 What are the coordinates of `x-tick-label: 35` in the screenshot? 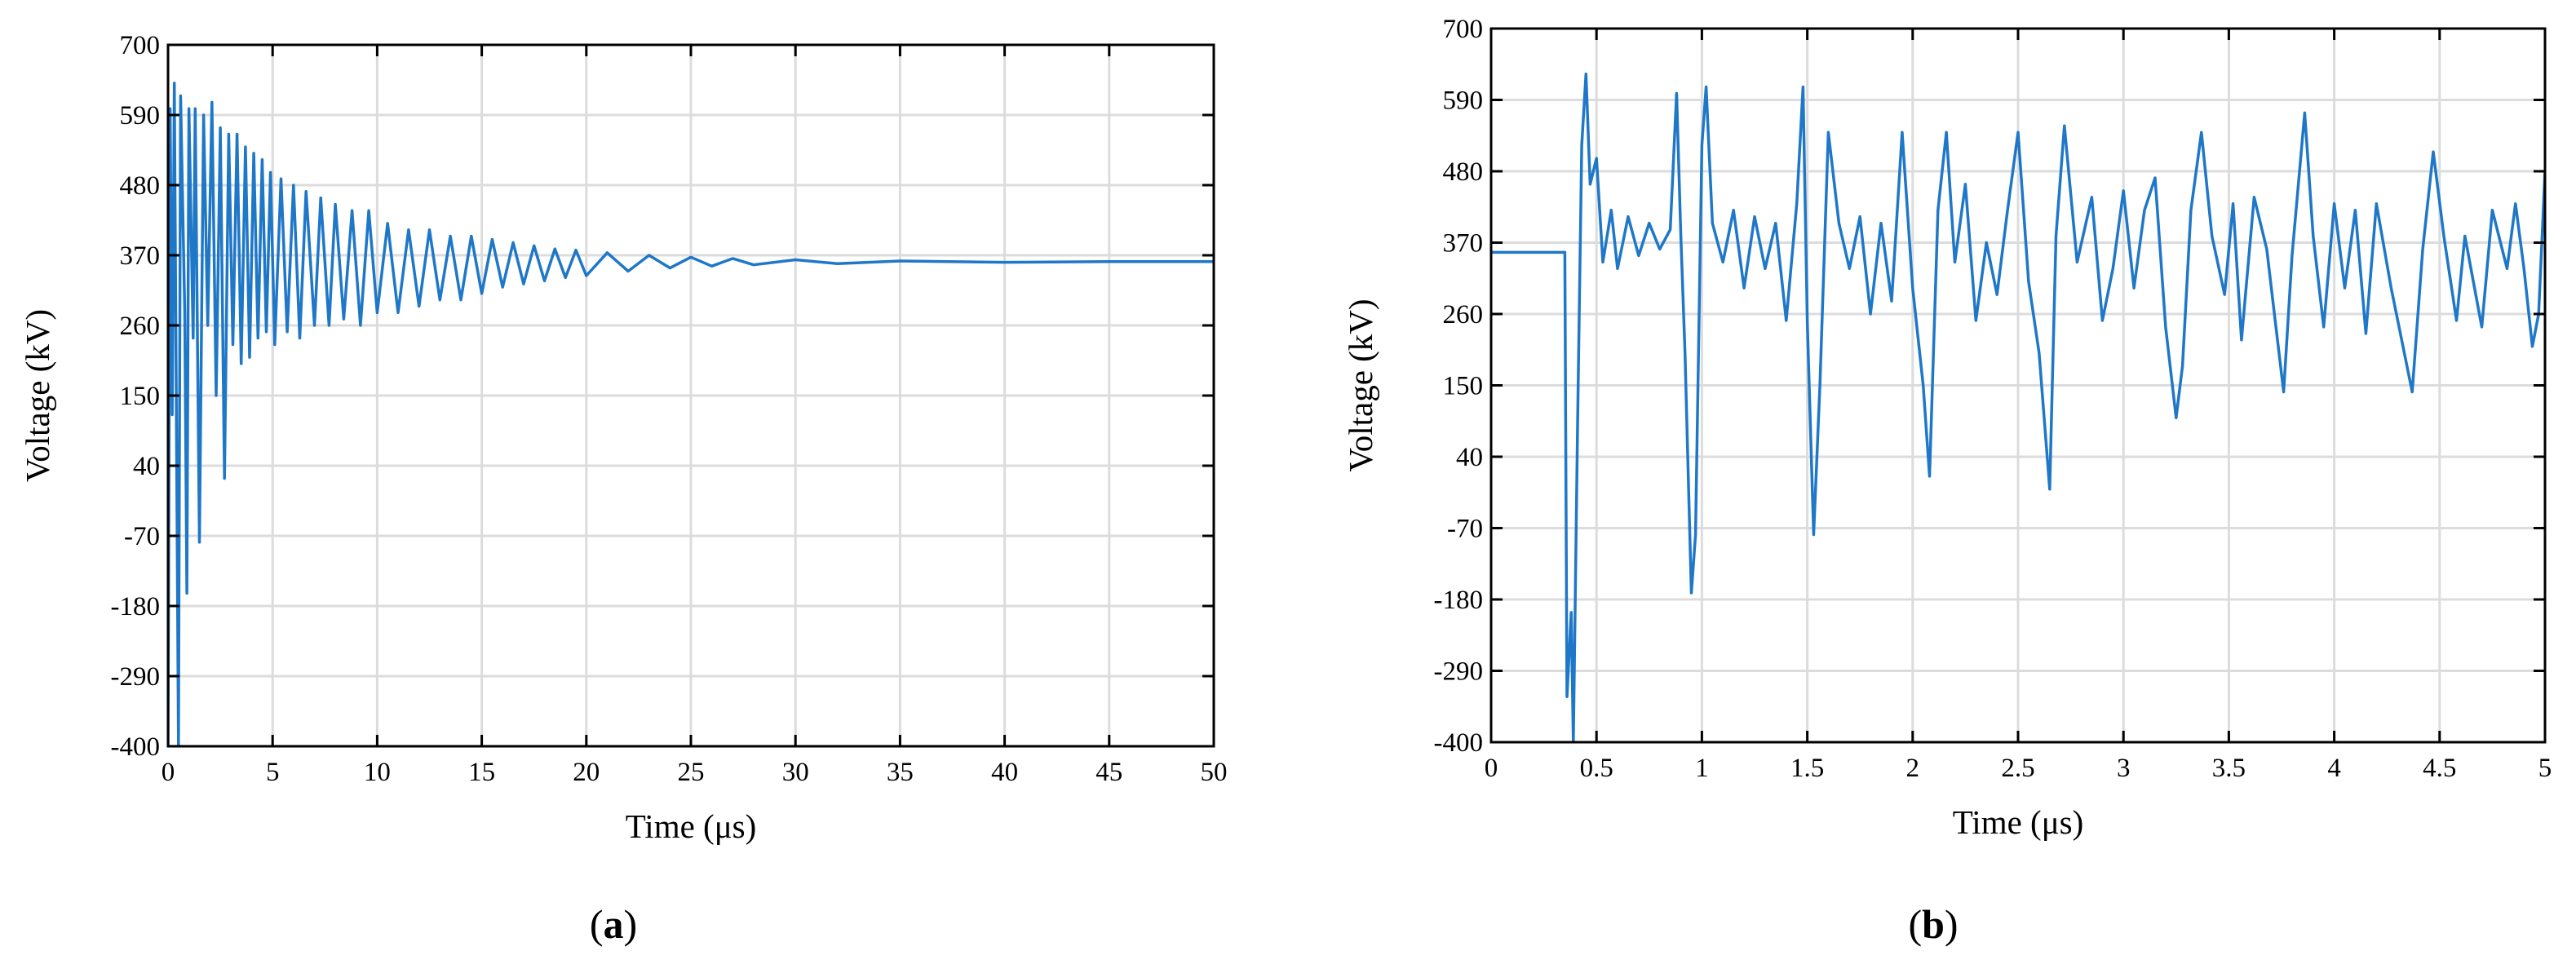 It's located at (900, 772).